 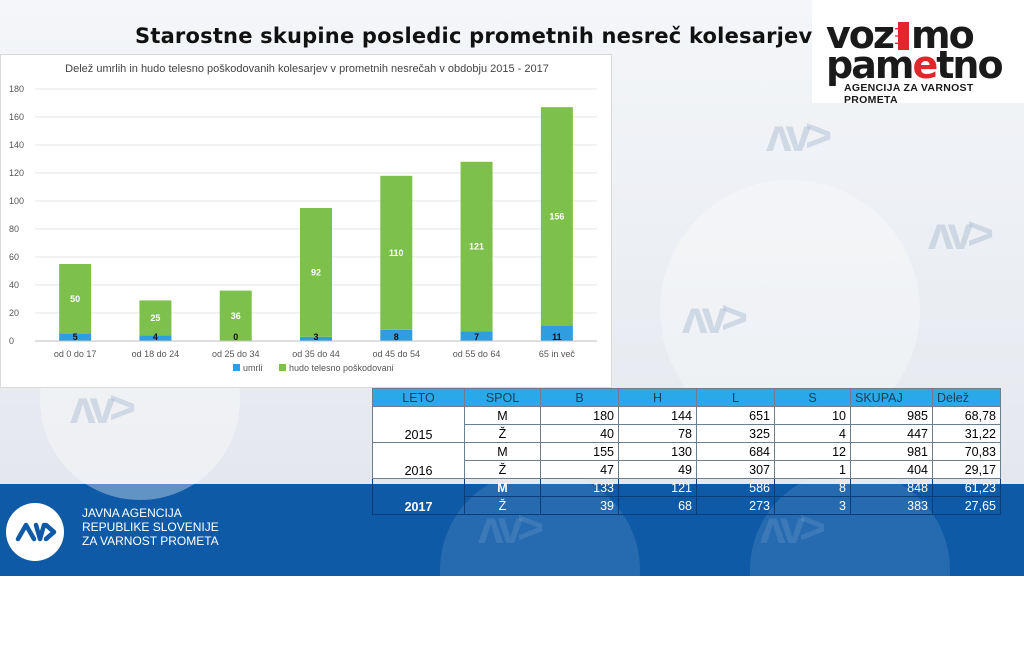 I want to click on table-row: 2017 M 133 121 586 8 848 61,23, so click(x=686, y=496).